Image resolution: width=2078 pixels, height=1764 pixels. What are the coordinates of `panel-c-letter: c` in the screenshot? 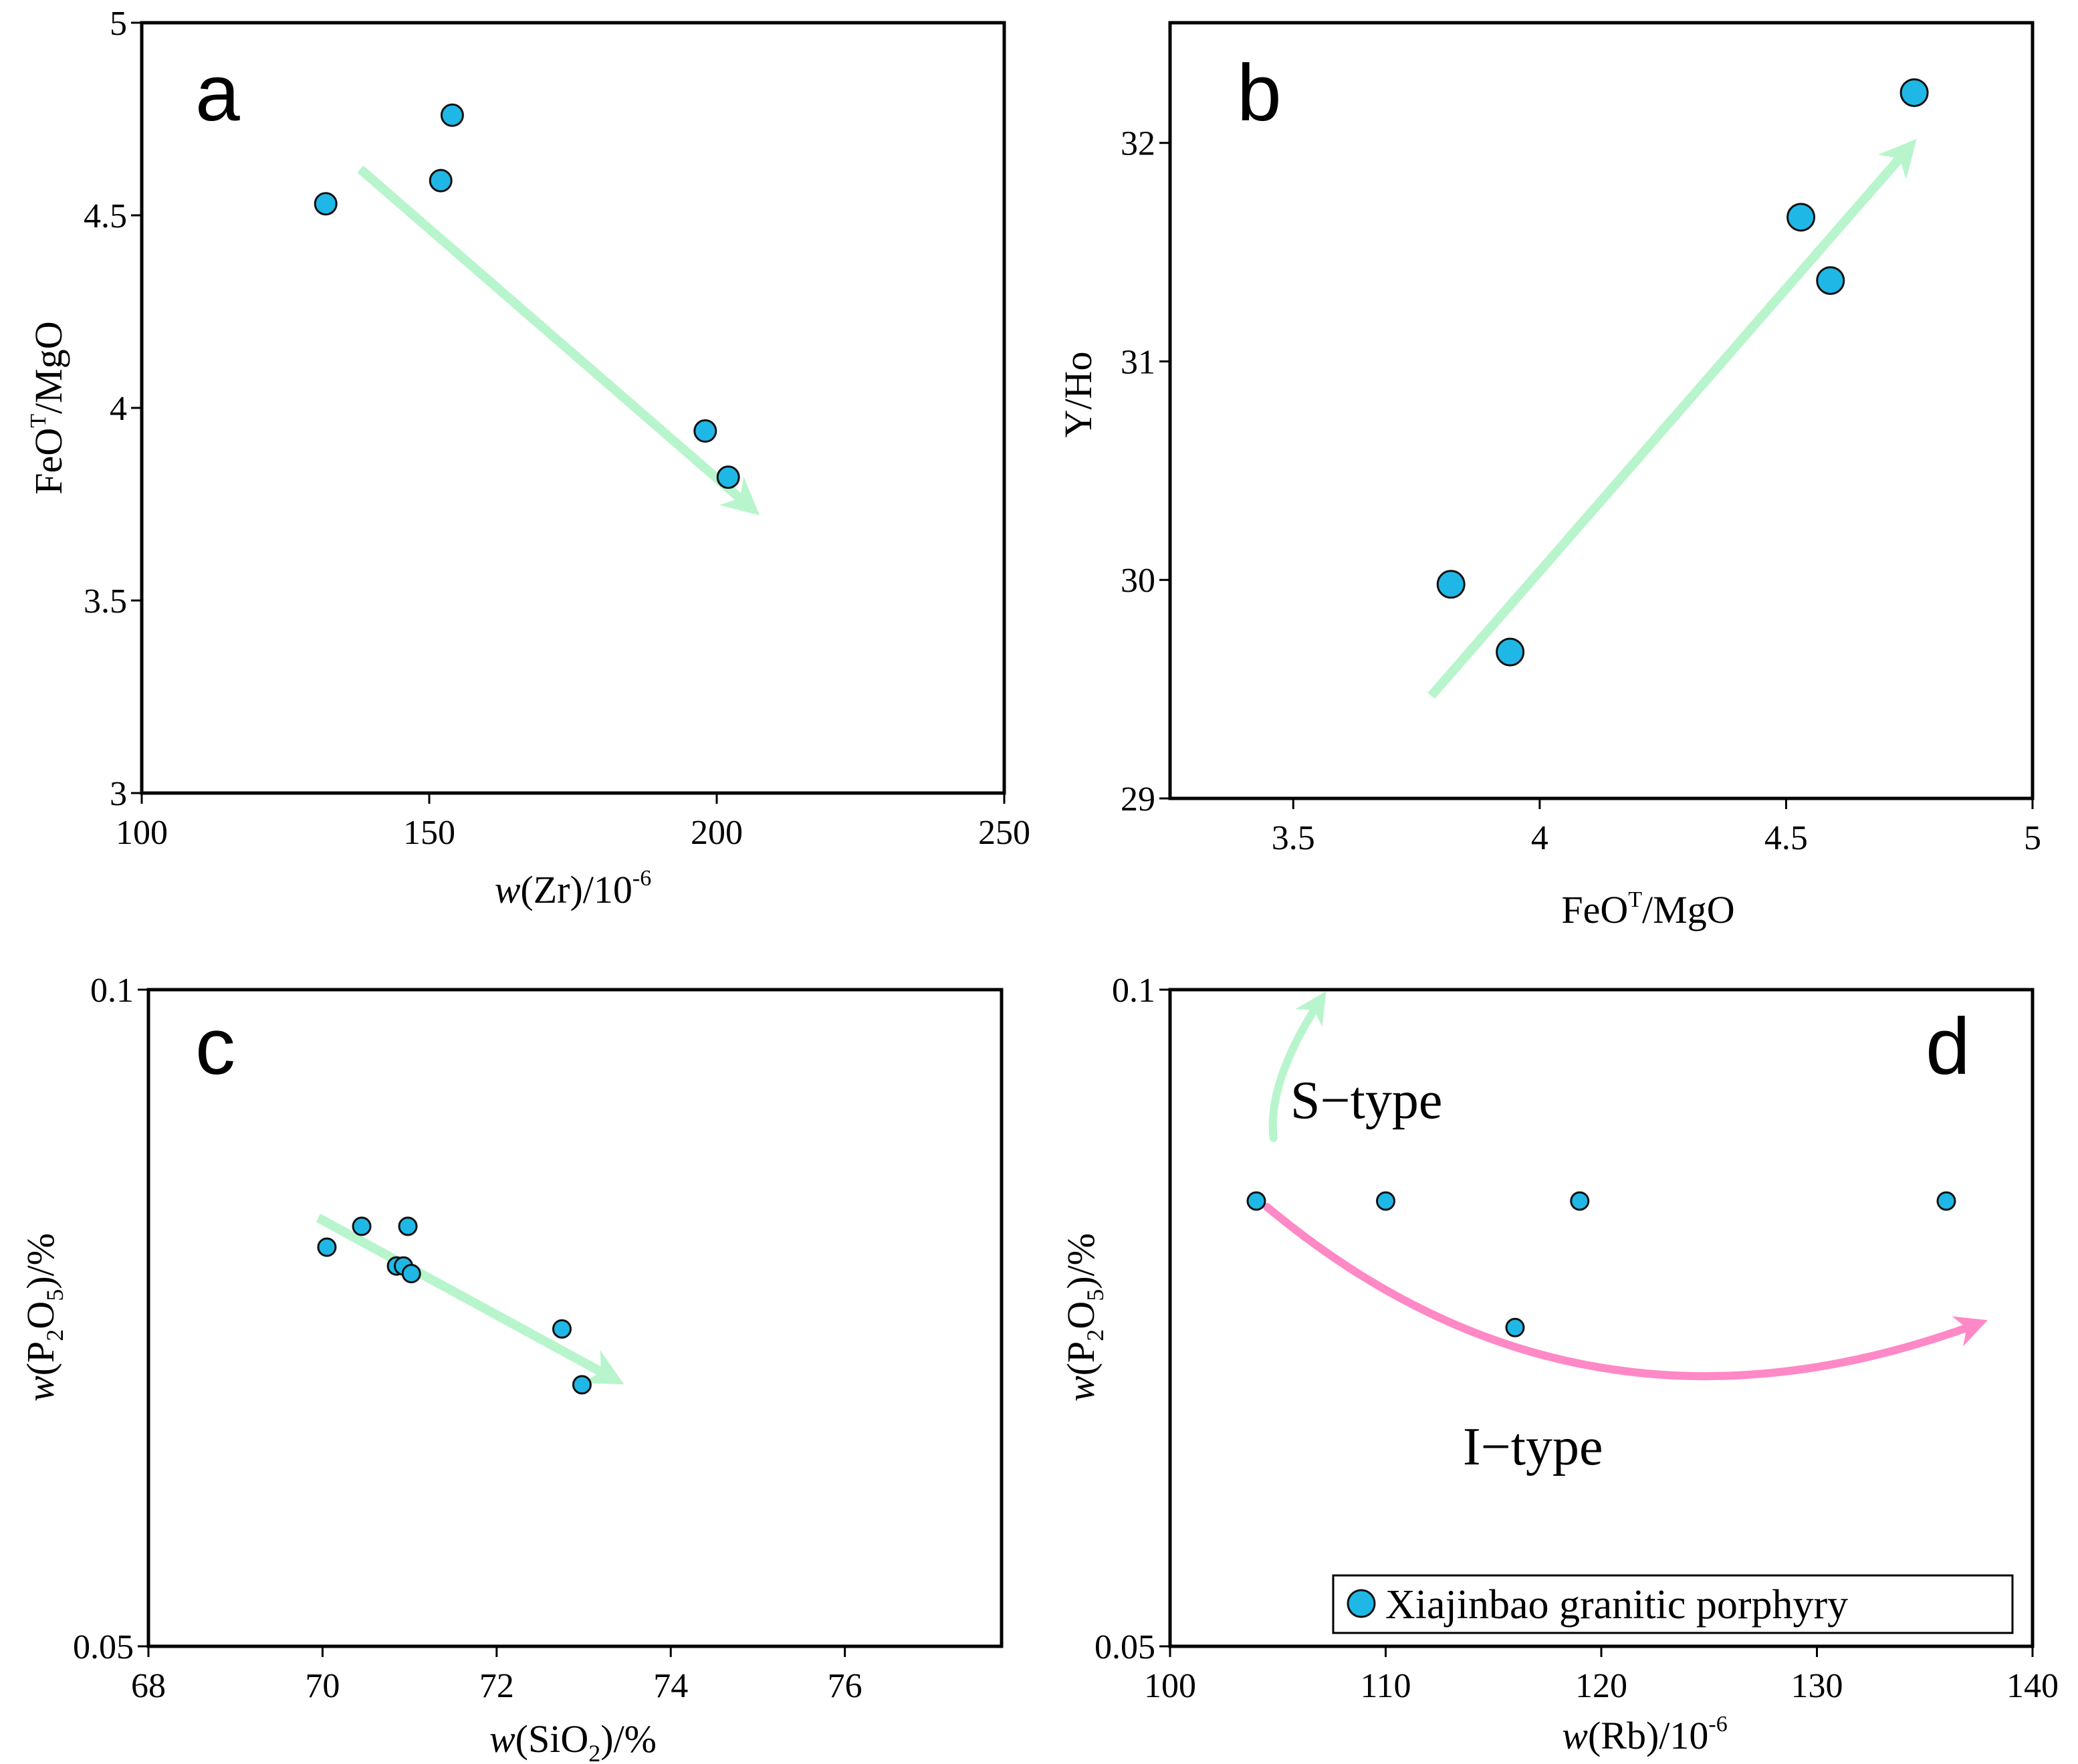 It's located at (215, 1046).